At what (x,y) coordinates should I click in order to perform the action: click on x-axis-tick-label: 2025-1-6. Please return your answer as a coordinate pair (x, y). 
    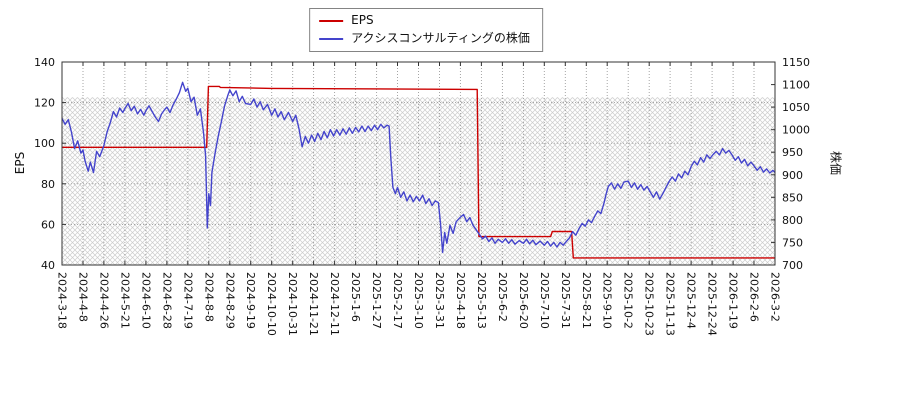
    Looking at the image, I should click on (355, 297).